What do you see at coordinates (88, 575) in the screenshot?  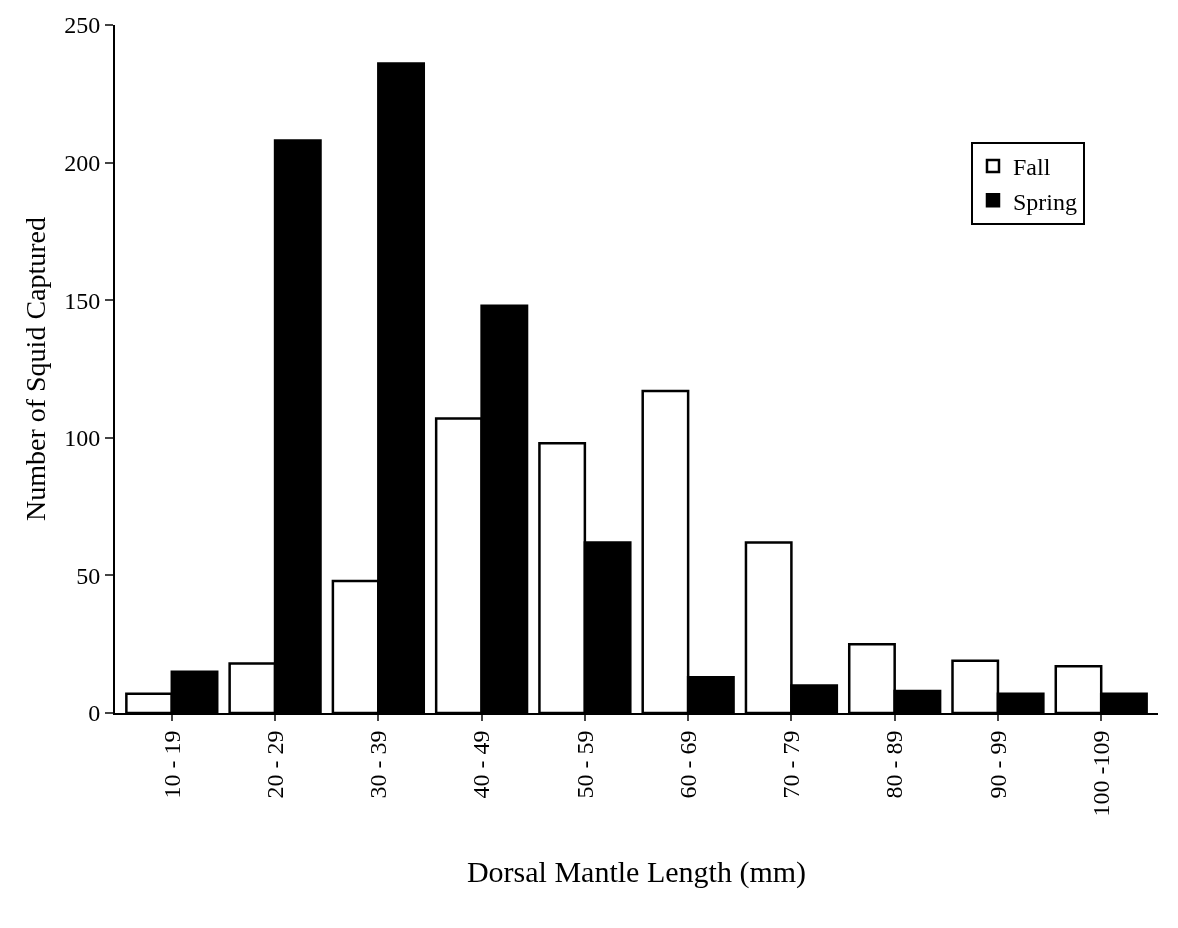 I see `y-tick-label: 50` at bounding box center [88, 575].